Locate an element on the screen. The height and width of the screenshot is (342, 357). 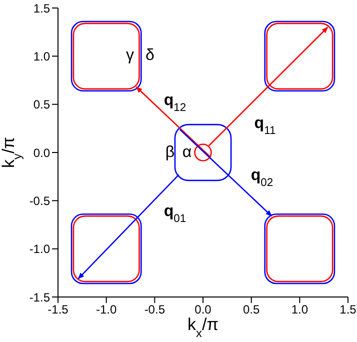
x-axis-title: k$_{x}$/π is located at coordinates (203, 327).